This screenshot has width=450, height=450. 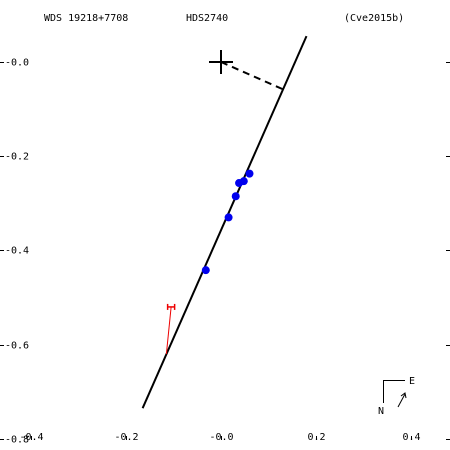 What do you see at coordinates (412, 381) in the screenshot?
I see `compass-east-label: E` at bounding box center [412, 381].